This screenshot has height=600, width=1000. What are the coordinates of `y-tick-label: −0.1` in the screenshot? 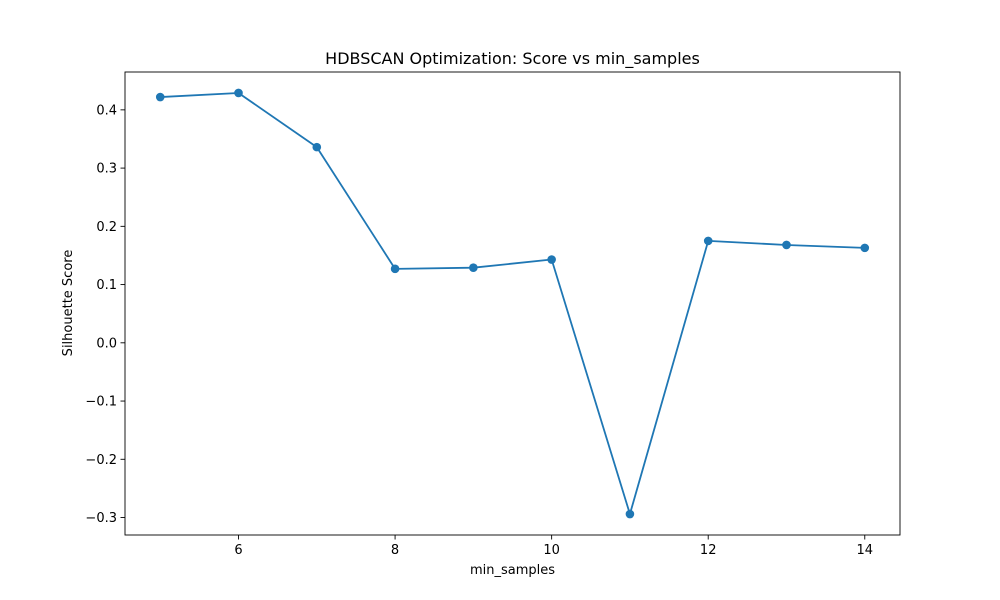 It's located at (101, 402).